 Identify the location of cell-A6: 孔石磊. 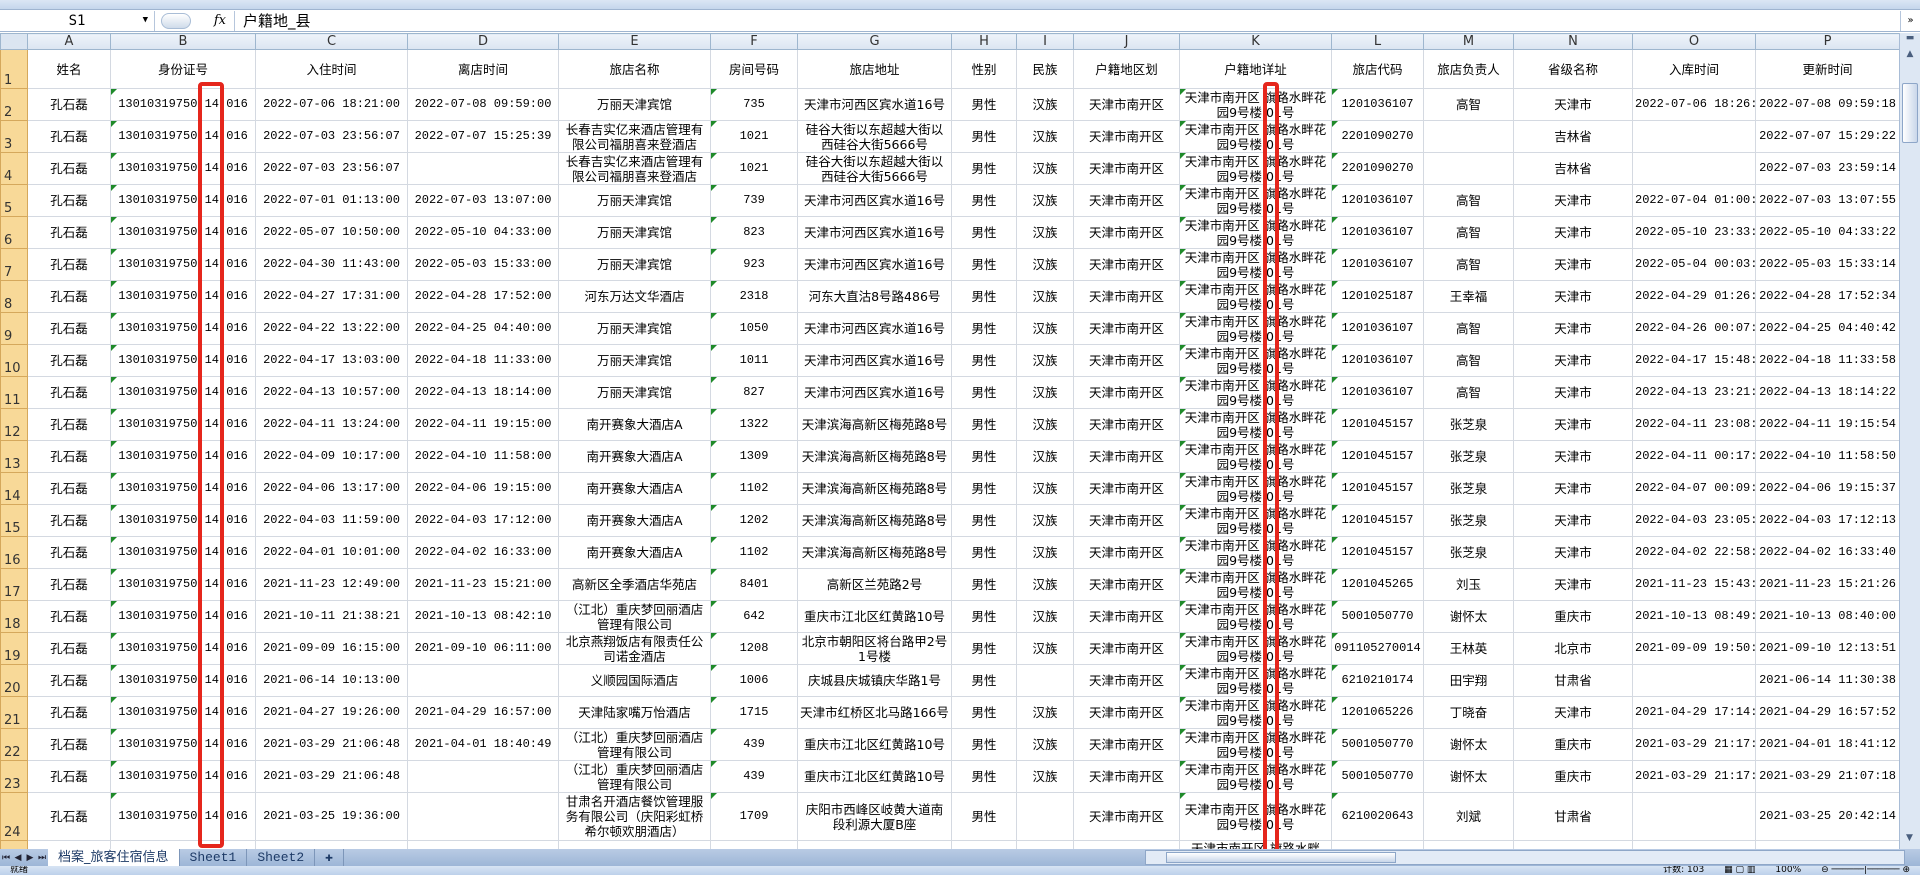
(69, 232).